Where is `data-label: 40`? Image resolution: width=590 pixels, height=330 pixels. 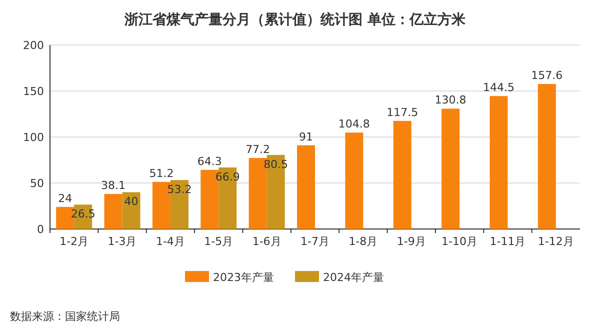 data-label: 40 is located at coordinates (131, 201).